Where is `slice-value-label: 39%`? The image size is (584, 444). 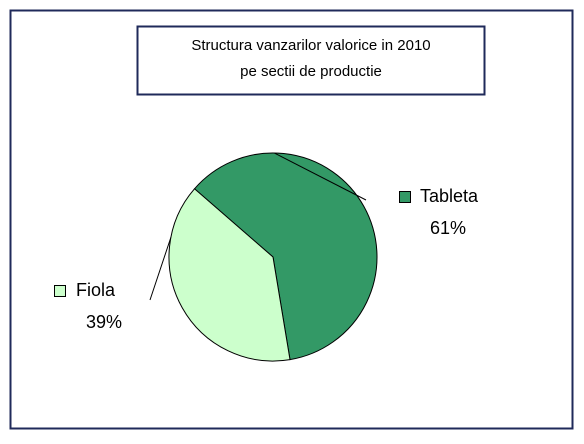 slice-value-label: 39% is located at coordinates (104, 322).